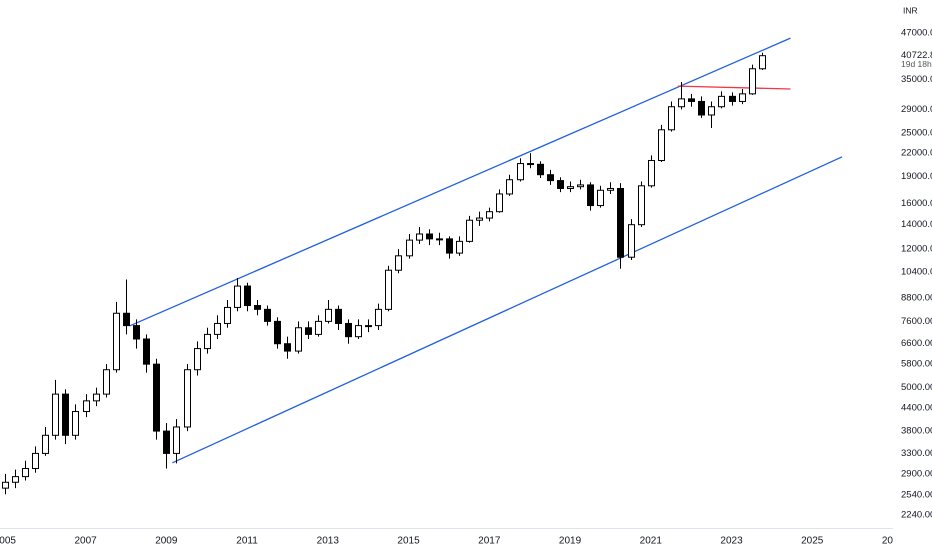  Describe the element at coordinates (913, 59) in the screenshot. I see `last-price-bg` at that location.